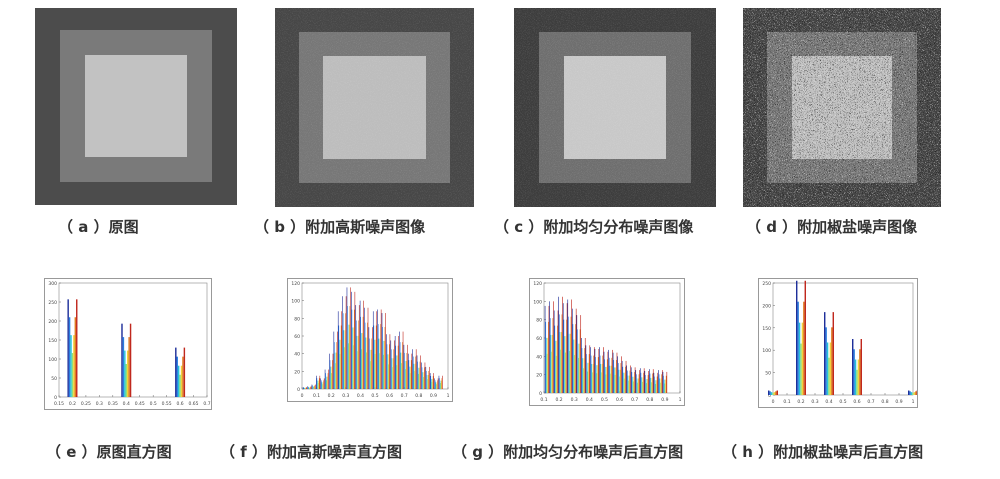  What do you see at coordinates (766, 306) in the screenshot?
I see `y-tick-label: 200` at bounding box center [766, 306].